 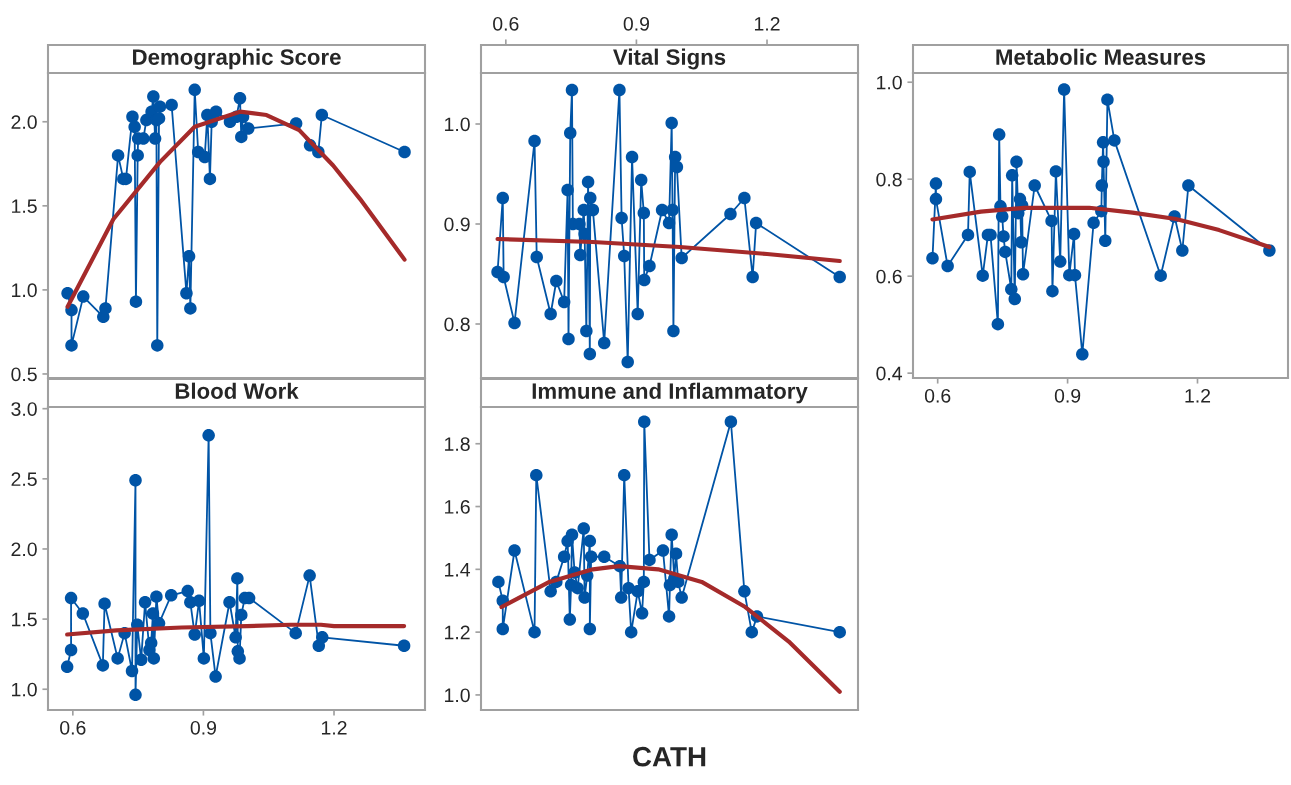 I want to click on chart-title: Vital Signs, so click(x=669, y=59).